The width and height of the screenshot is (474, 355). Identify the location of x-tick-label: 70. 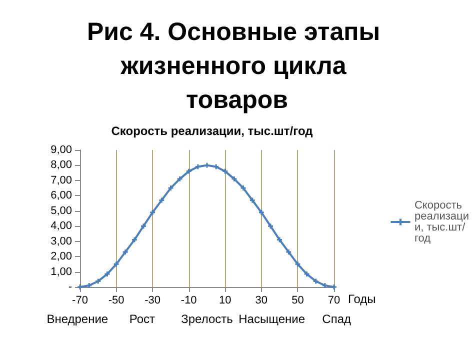
(334, 300).